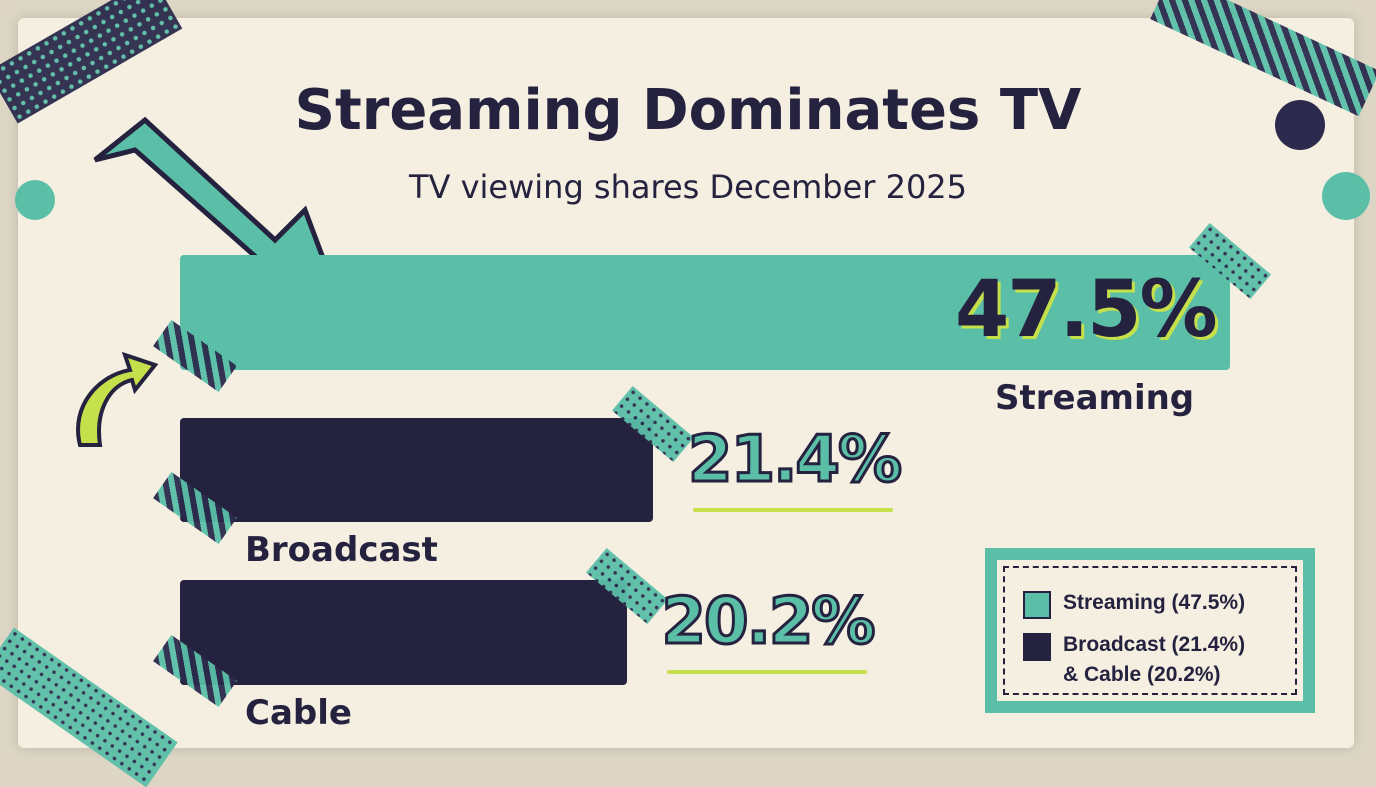 The height and width of the screenshot is (787, 1376). Describe the element at coordinates (403, 632) in the screenshot. I see `bar-cable` at that location.